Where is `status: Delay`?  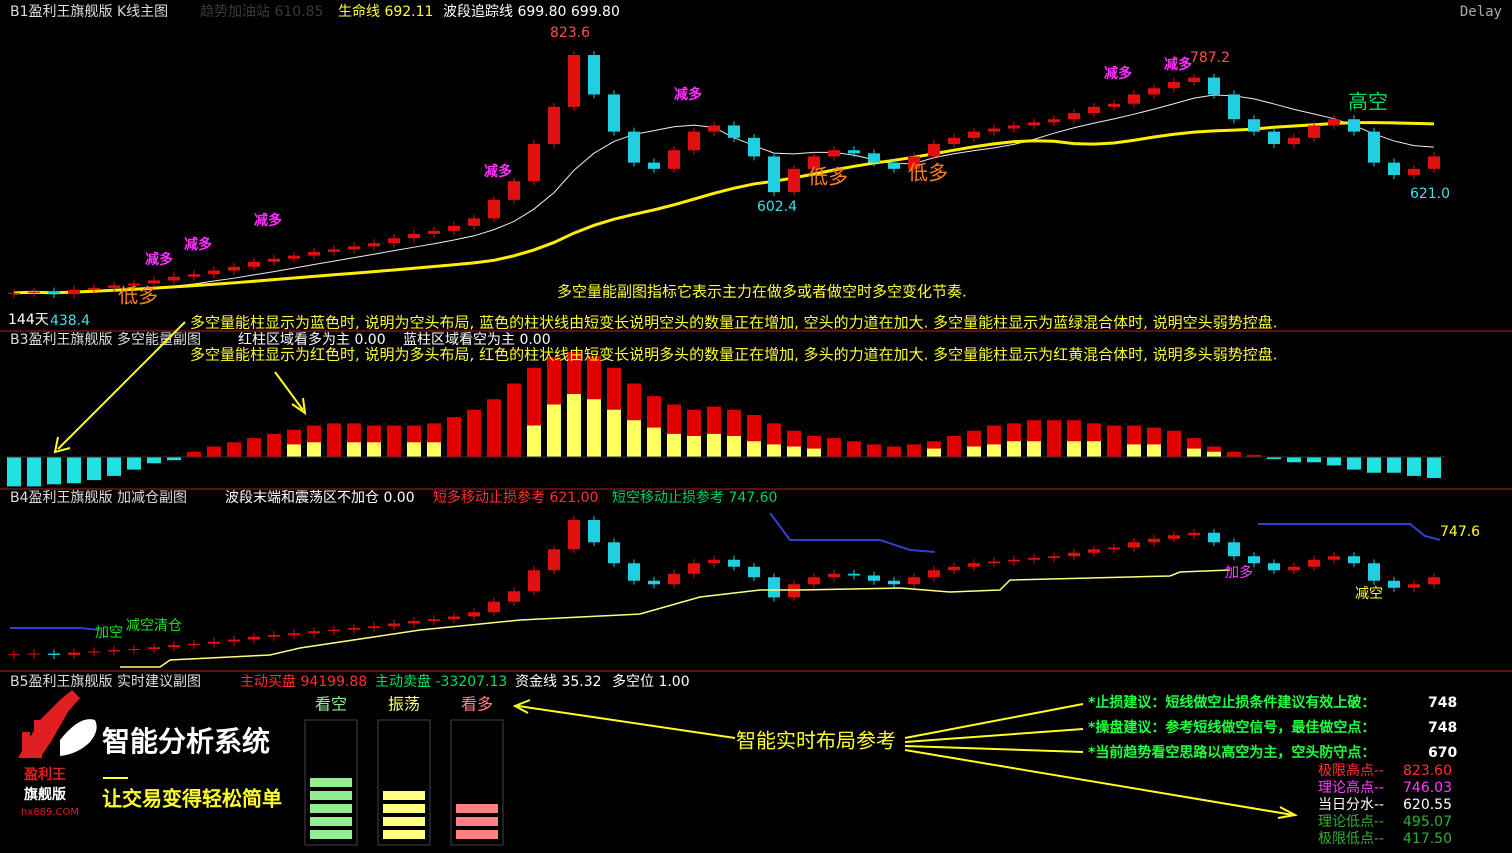 status: Delay is located at coordinates (1481, 12).